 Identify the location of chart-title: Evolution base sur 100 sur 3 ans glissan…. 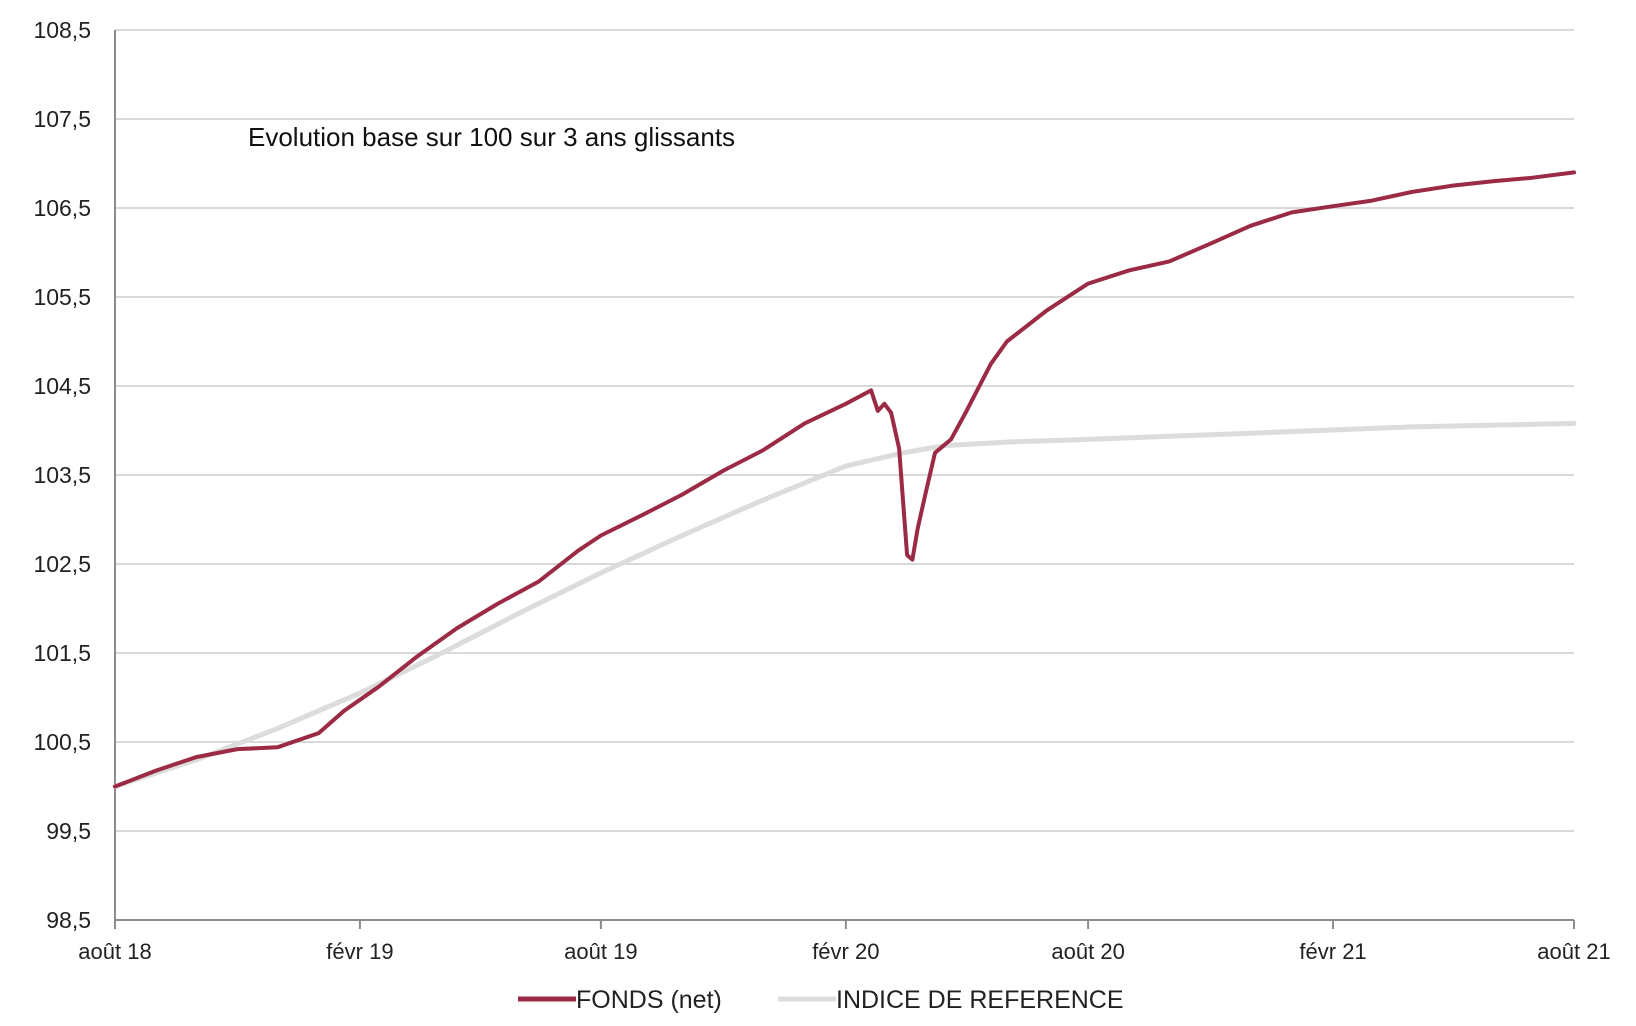
(491, 137).